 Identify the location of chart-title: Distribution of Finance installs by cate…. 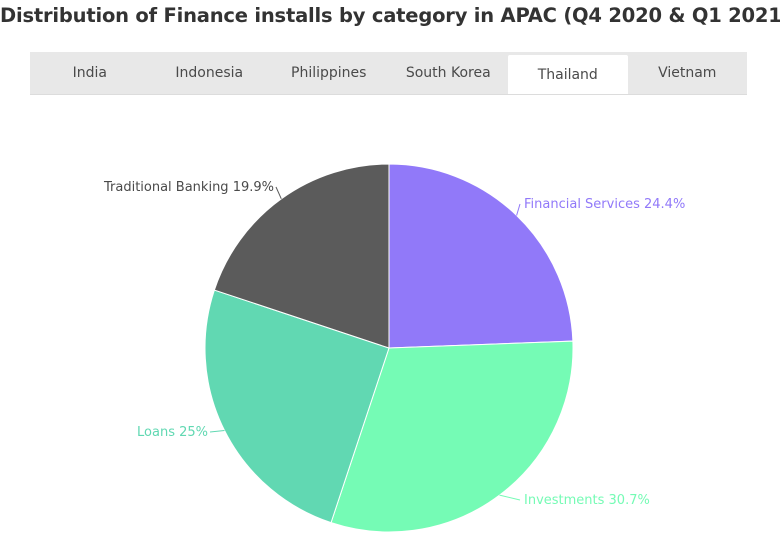
(390, 15).